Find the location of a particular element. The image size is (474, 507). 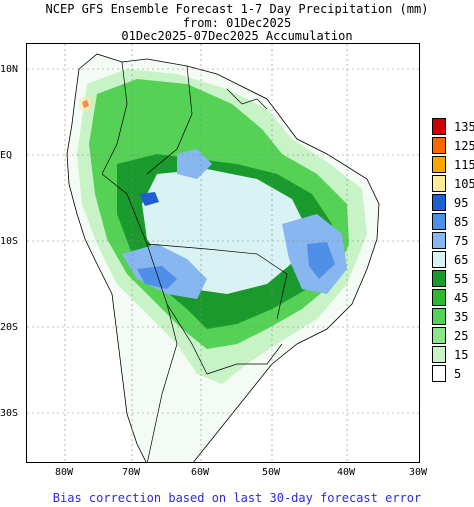

lat-label-eq: EQ is located at coordinates (6, 155).